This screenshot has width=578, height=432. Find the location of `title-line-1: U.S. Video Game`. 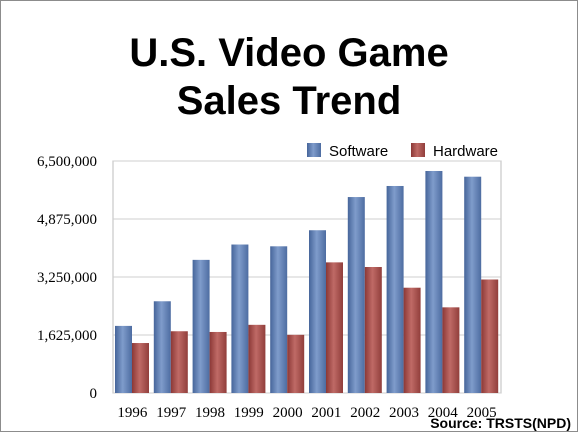

title-line-1: U.S. Video Game is located at coordinates (289, 53).